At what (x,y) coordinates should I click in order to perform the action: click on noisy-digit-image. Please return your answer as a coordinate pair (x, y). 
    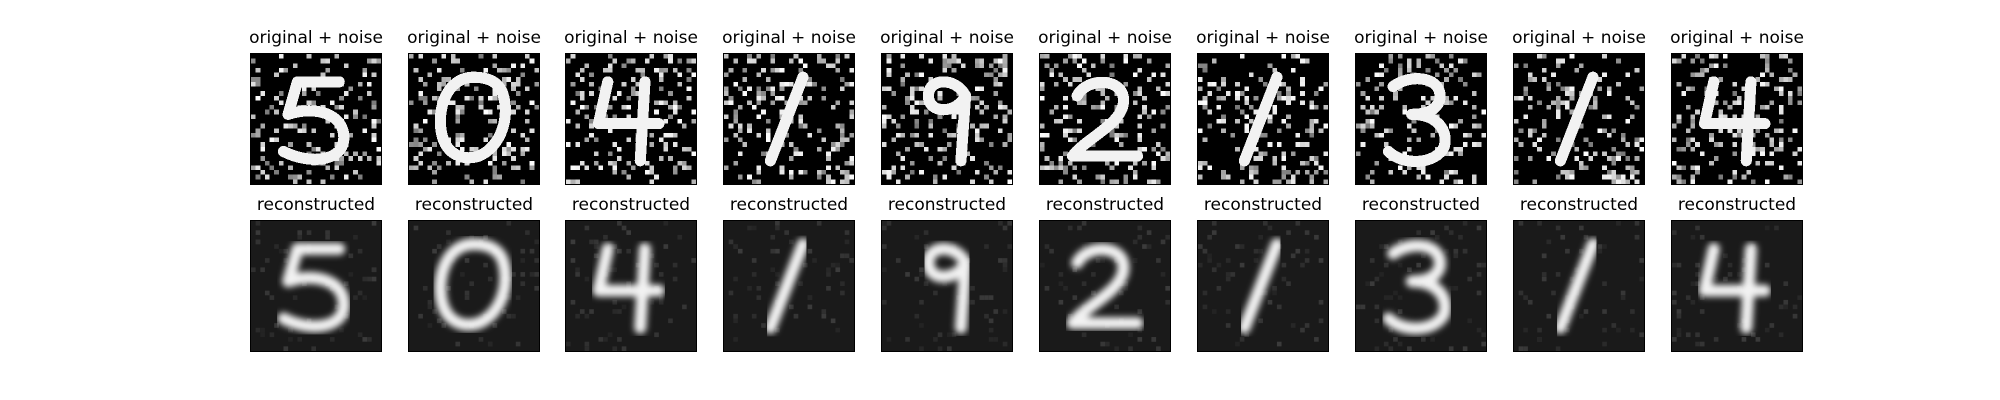
    Looking at the image, I should click on (316, 119).